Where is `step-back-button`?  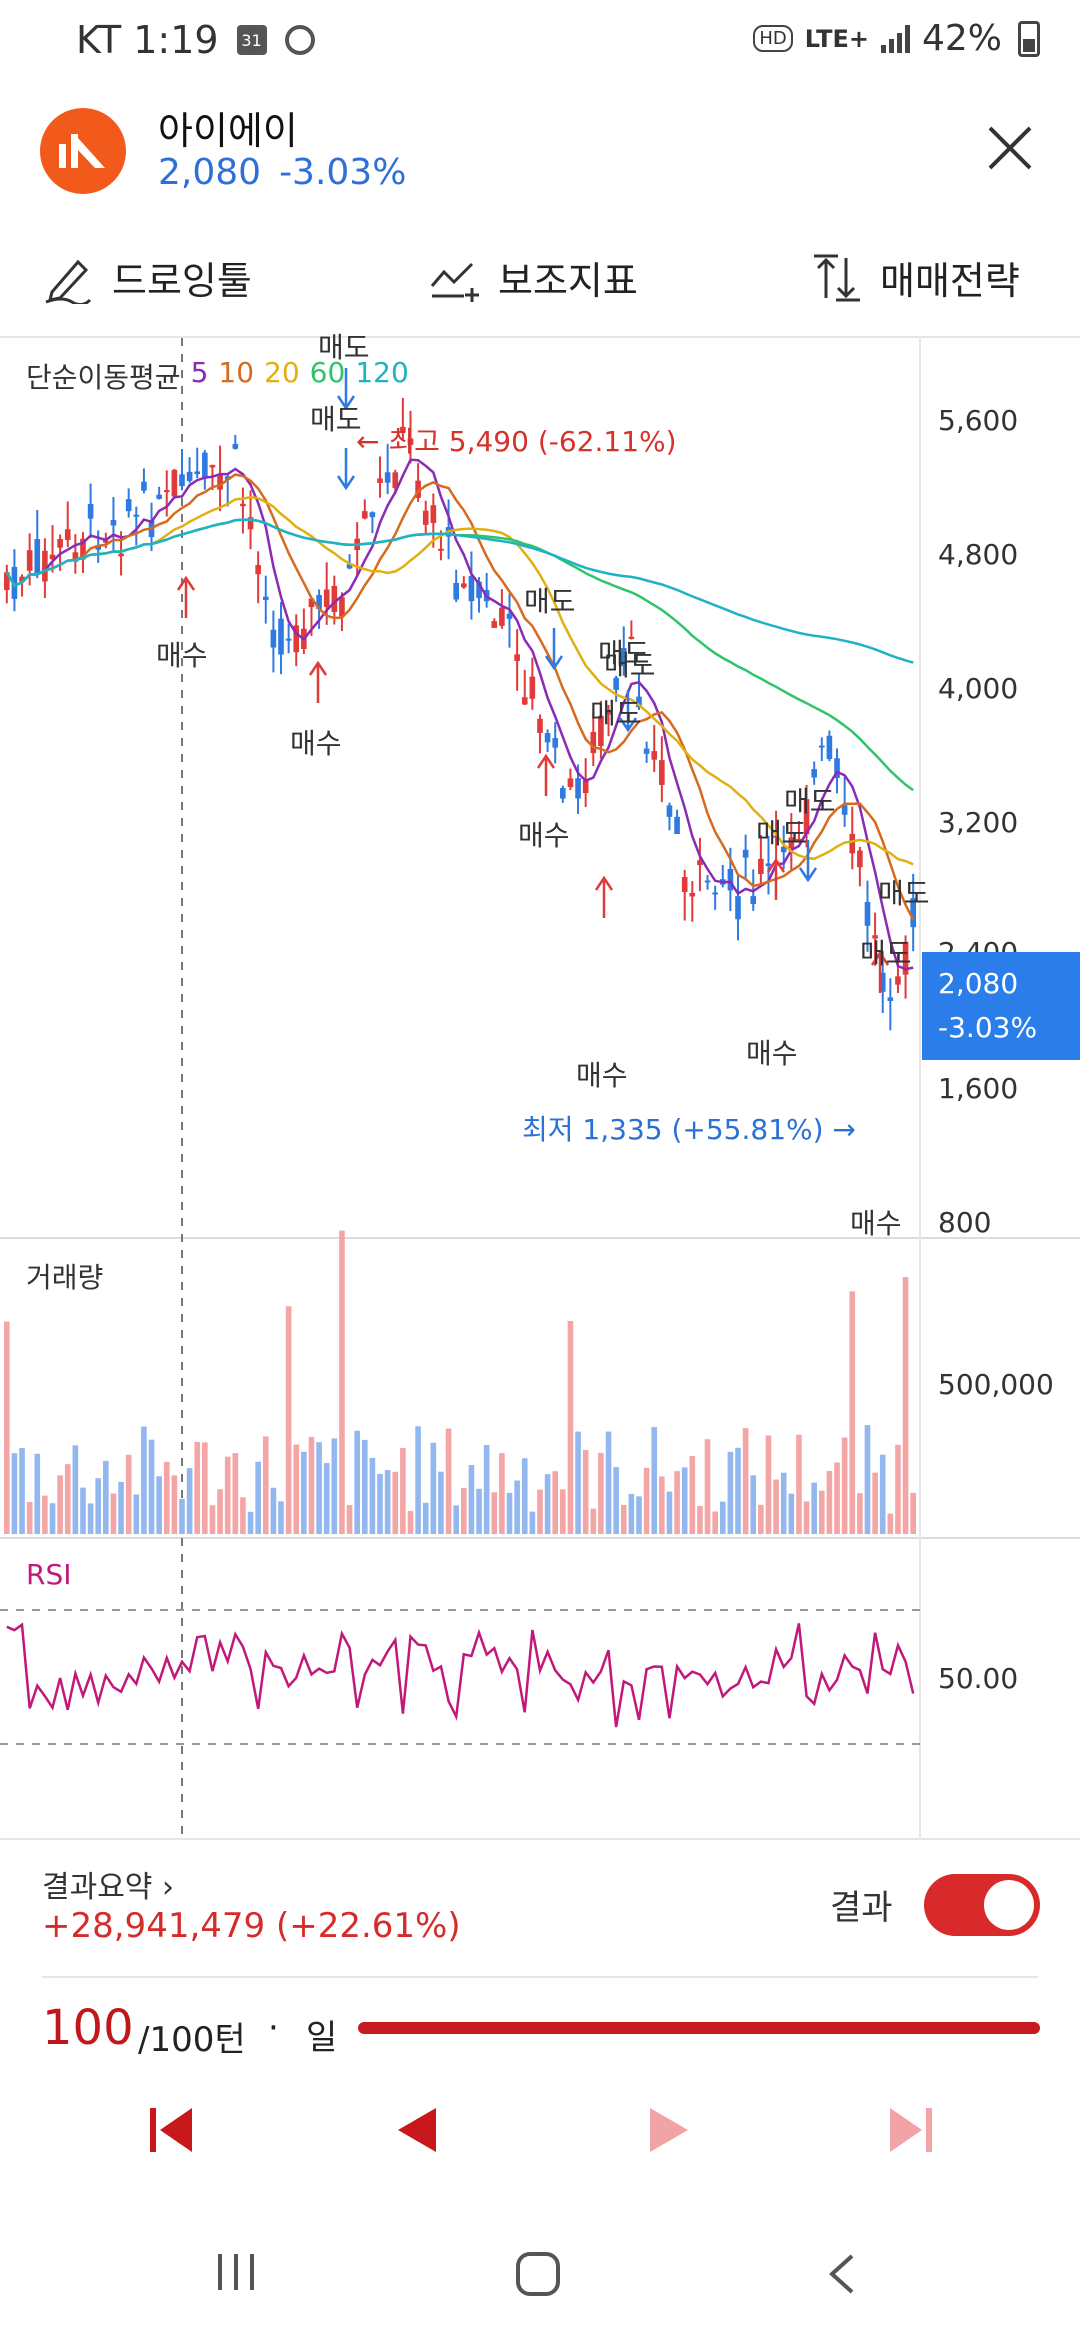 step-back-button is located at coordinates (418, 2130).